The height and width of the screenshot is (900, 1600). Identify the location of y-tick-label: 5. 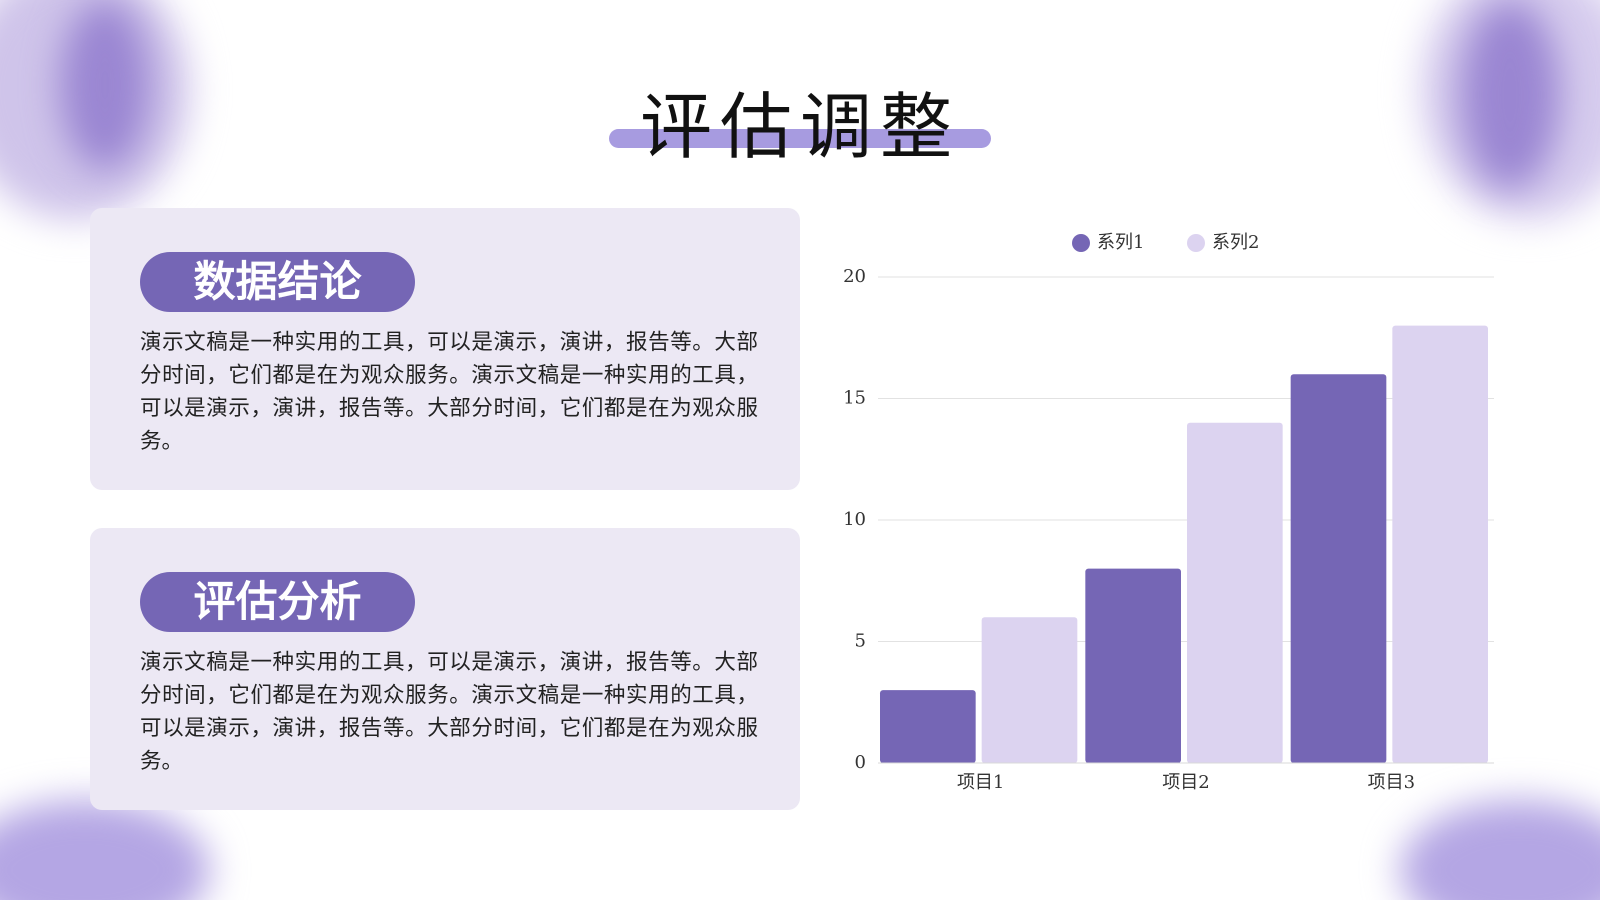
(860, 641).